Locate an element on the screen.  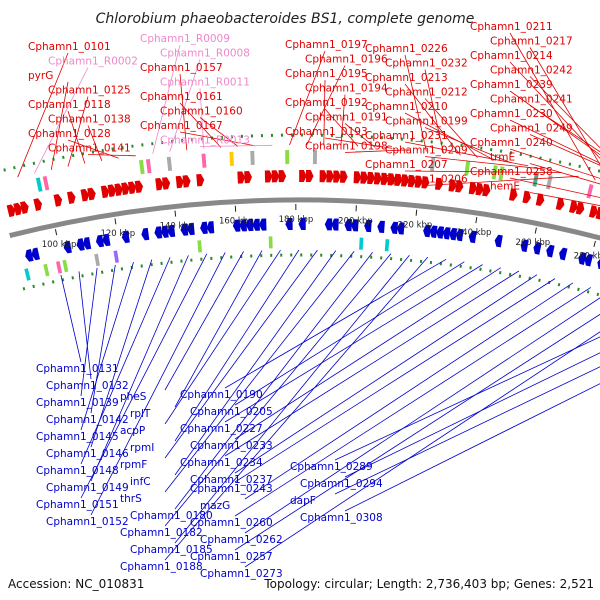
top-label-37: Cphamn1_0242 is located at coordinates (531, 71).